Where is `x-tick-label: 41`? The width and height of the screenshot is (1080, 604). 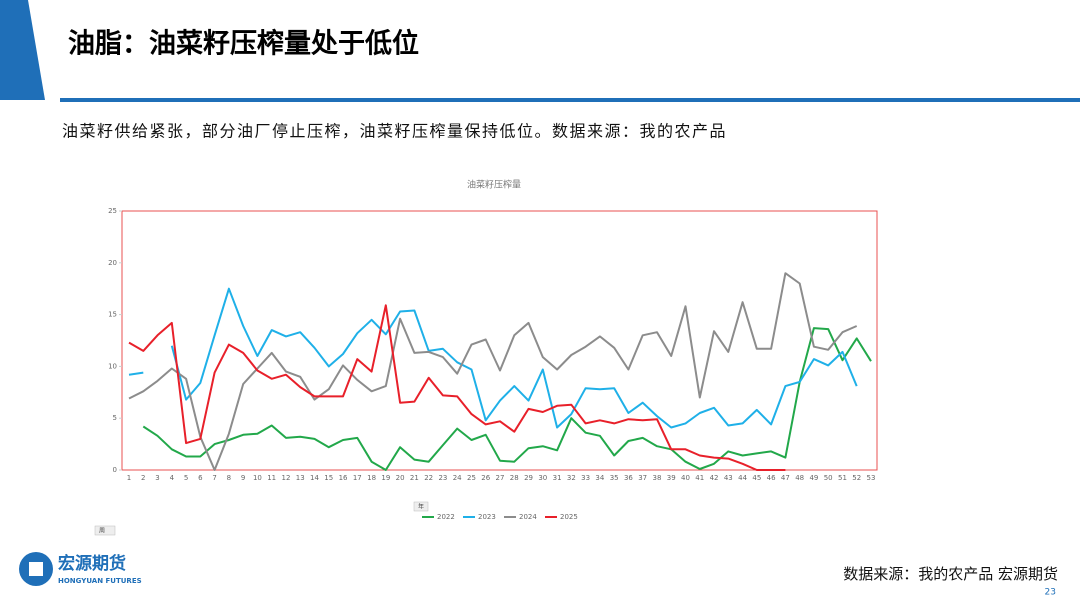 x-tick-label: 41 is located at coordinates (699, 478).